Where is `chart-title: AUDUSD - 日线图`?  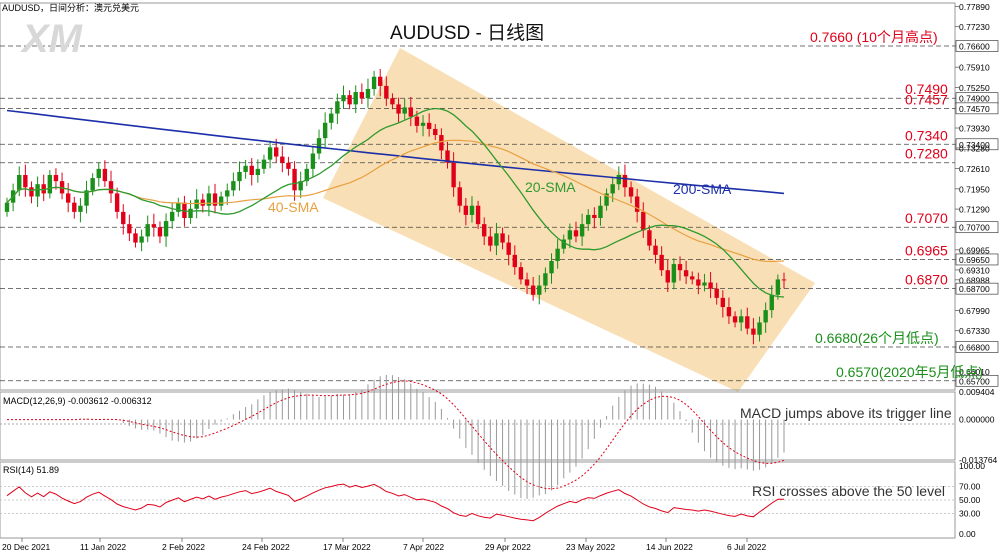
chart-title: AUDUSD - 日线图 is located at coordinates (467, 33).